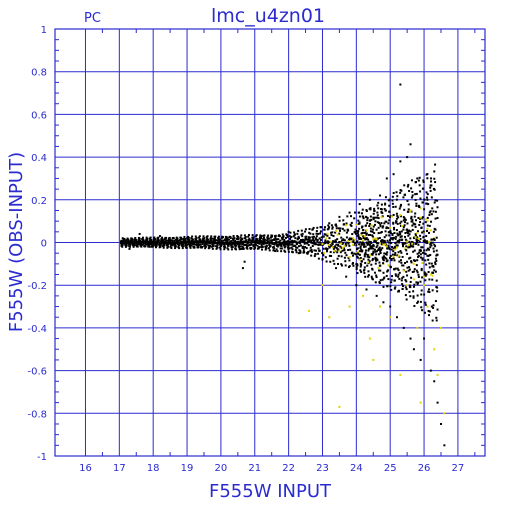 The height and width of the screenshot is (512, 512). Describe the element at coordinates (42, 457) in the screenshot. I see `y-tick-label: -1` at that location.